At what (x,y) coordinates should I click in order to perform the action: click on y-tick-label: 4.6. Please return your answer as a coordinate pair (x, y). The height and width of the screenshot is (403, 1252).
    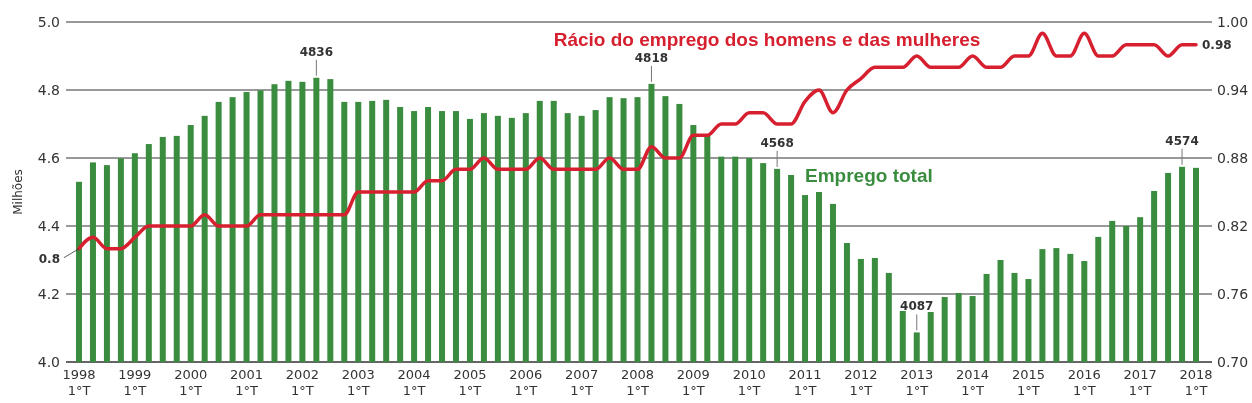
    Looking at the image, I should click on (49, 158).